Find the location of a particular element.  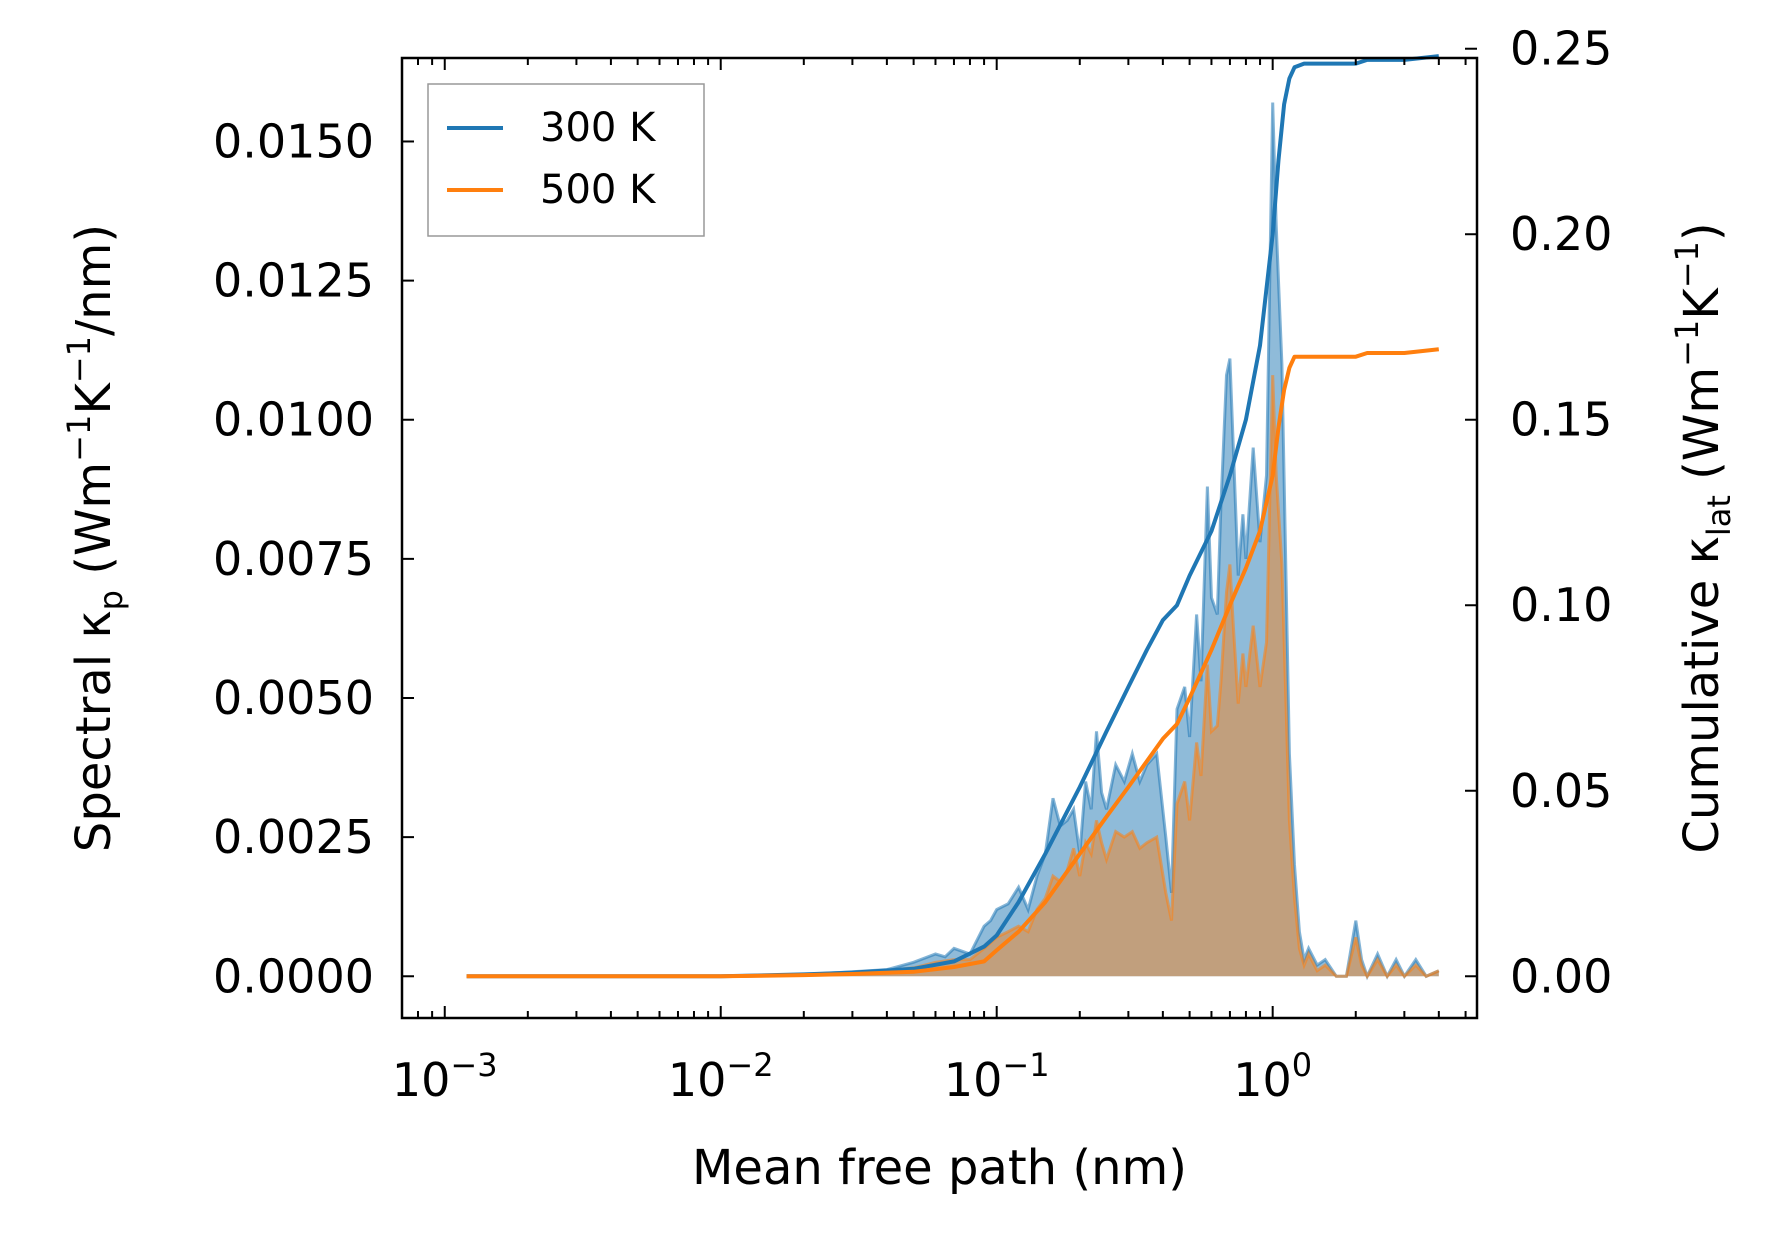

y-left-tick-label: 0.0125 is located at coordinates (293, 281).